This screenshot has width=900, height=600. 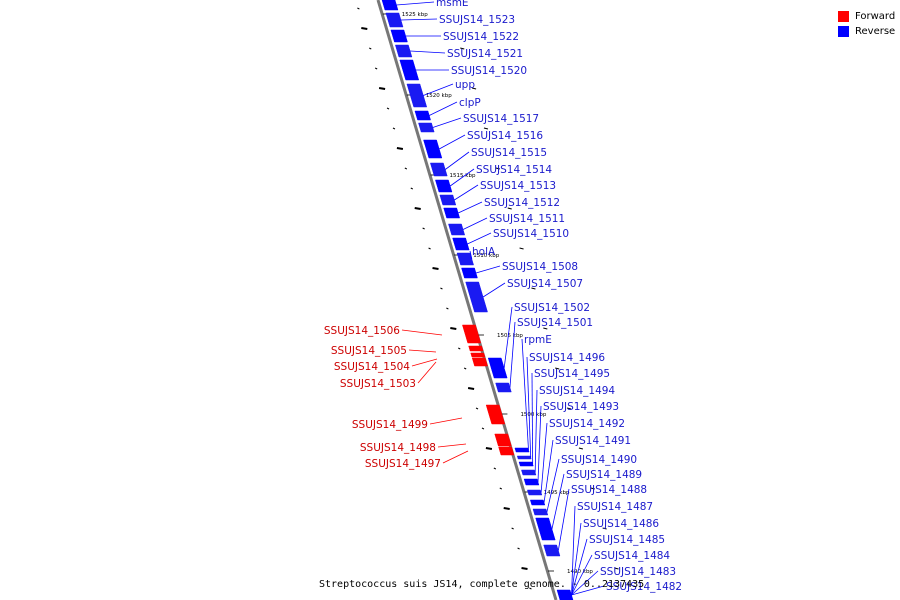 I want to click on scale-label: 1490 kbp, so click(x=580, y=572).